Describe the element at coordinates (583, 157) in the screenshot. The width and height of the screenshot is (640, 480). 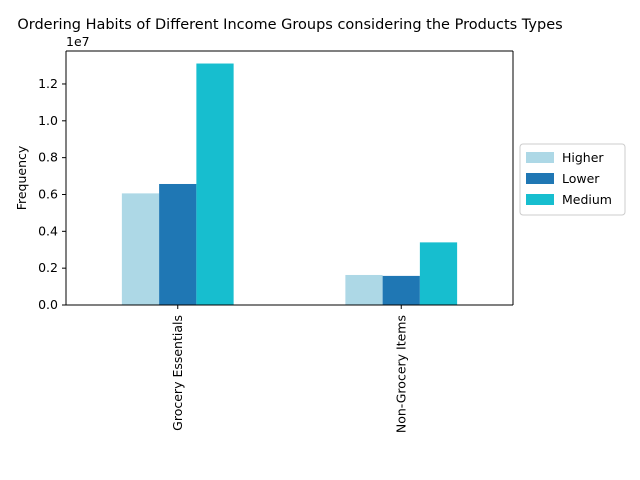
I see `legend-label: Higher` at that location.